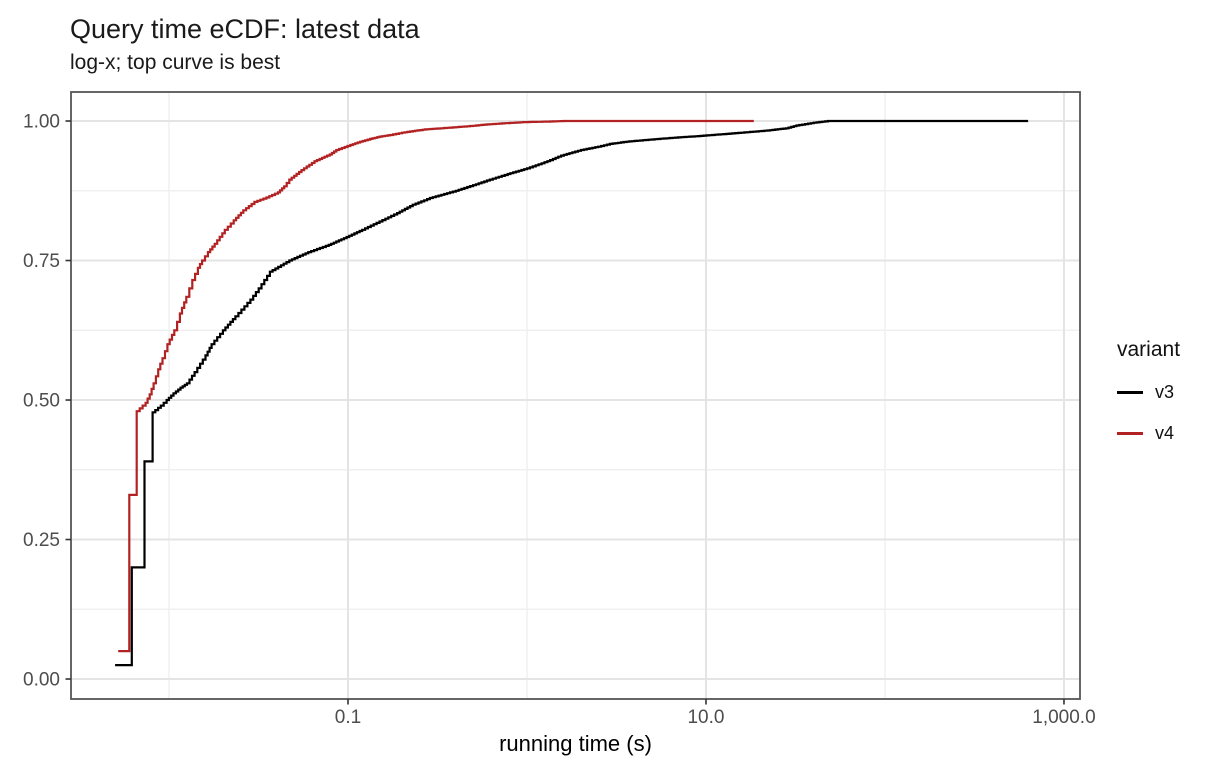 The width and height of the screenshot is (1215, 774). Describe the element at coordinates (705, 717) in the screenshot. I see `x-tick-label: 10.0` at that location.